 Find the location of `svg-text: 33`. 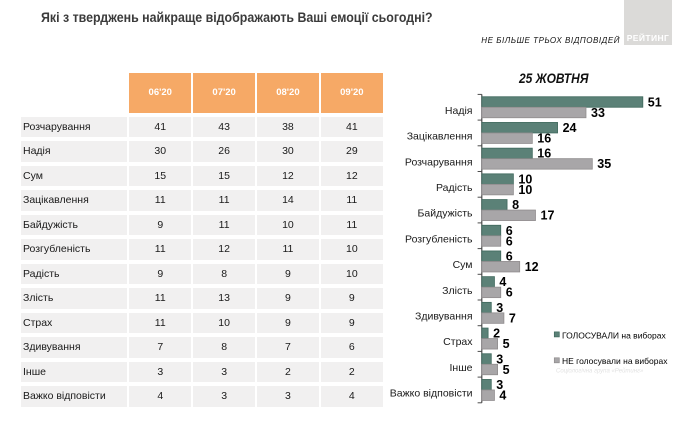

svg-text: 33 is located at coordinates (598, 113).